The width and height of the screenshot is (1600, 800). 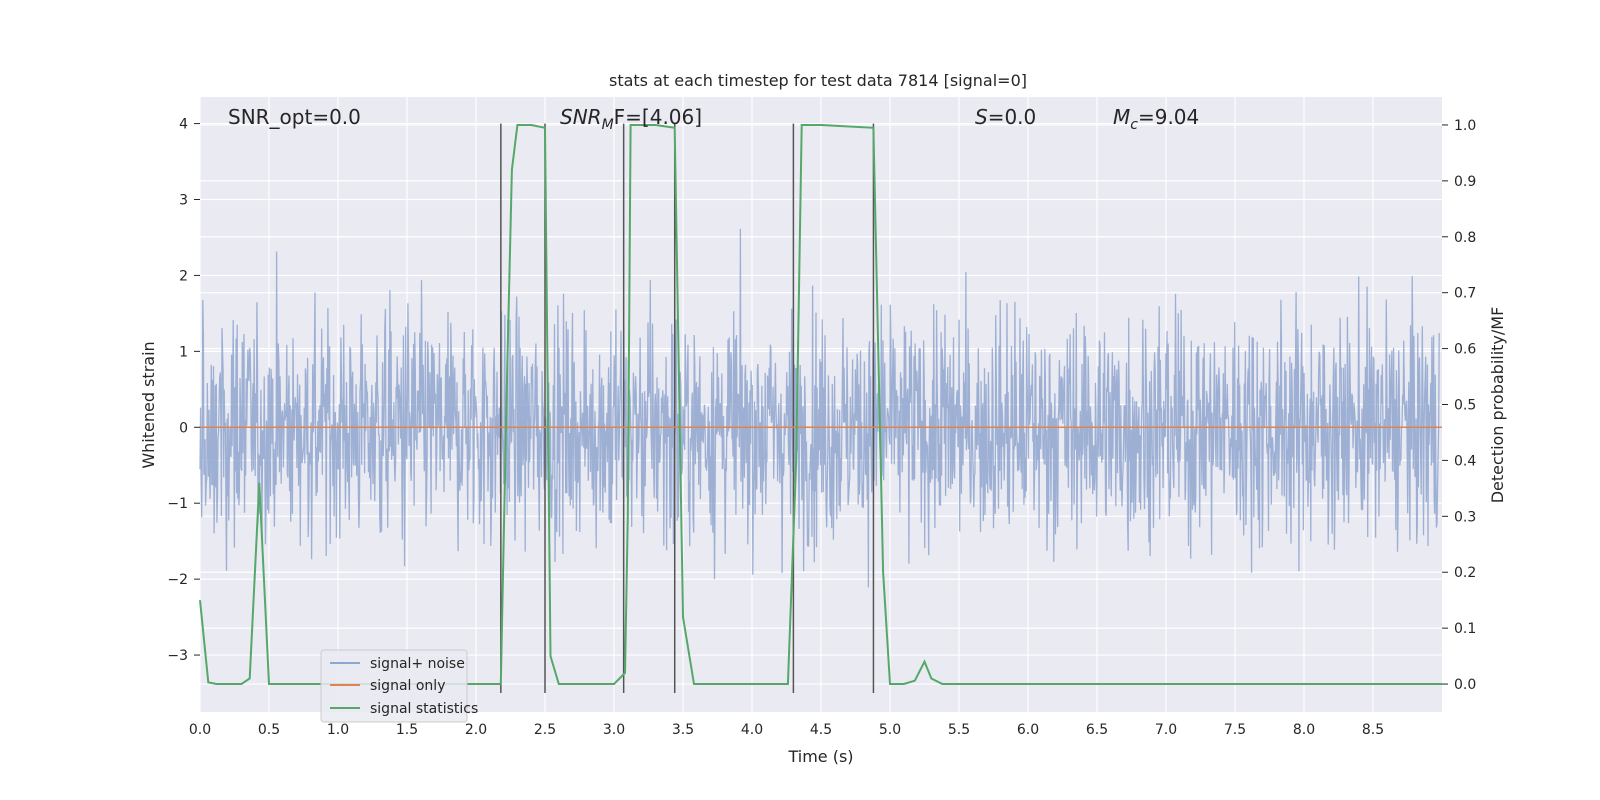 I want to click on annotation-snr-mf: SNRMF=[4.06], so click(x=631, y=119).